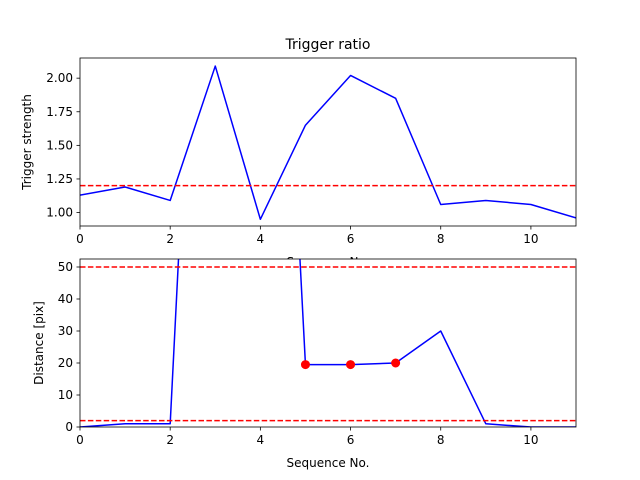  Describe the element at coordinates (39, 343) in the screenshot. I see `y-axis-label-bottom: Distance [pix]` at that location.